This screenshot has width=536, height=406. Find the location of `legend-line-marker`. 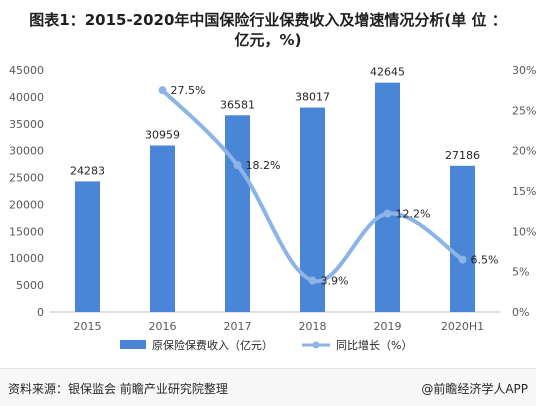

legend-line-marker is located at coordinates (316, 345).